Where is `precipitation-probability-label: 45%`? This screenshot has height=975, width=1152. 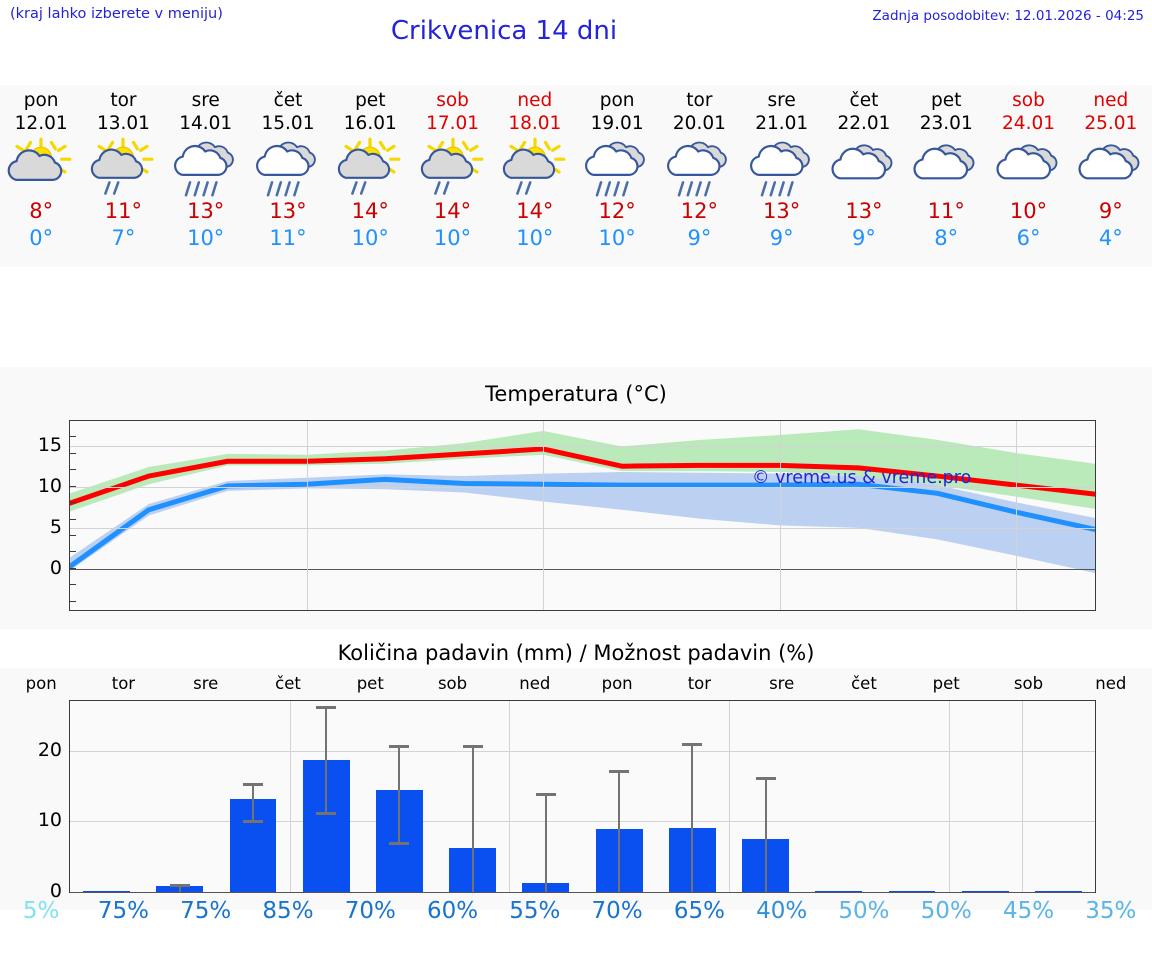 precipitation-probability-label: 45% is located at coordinates (1028, 911).